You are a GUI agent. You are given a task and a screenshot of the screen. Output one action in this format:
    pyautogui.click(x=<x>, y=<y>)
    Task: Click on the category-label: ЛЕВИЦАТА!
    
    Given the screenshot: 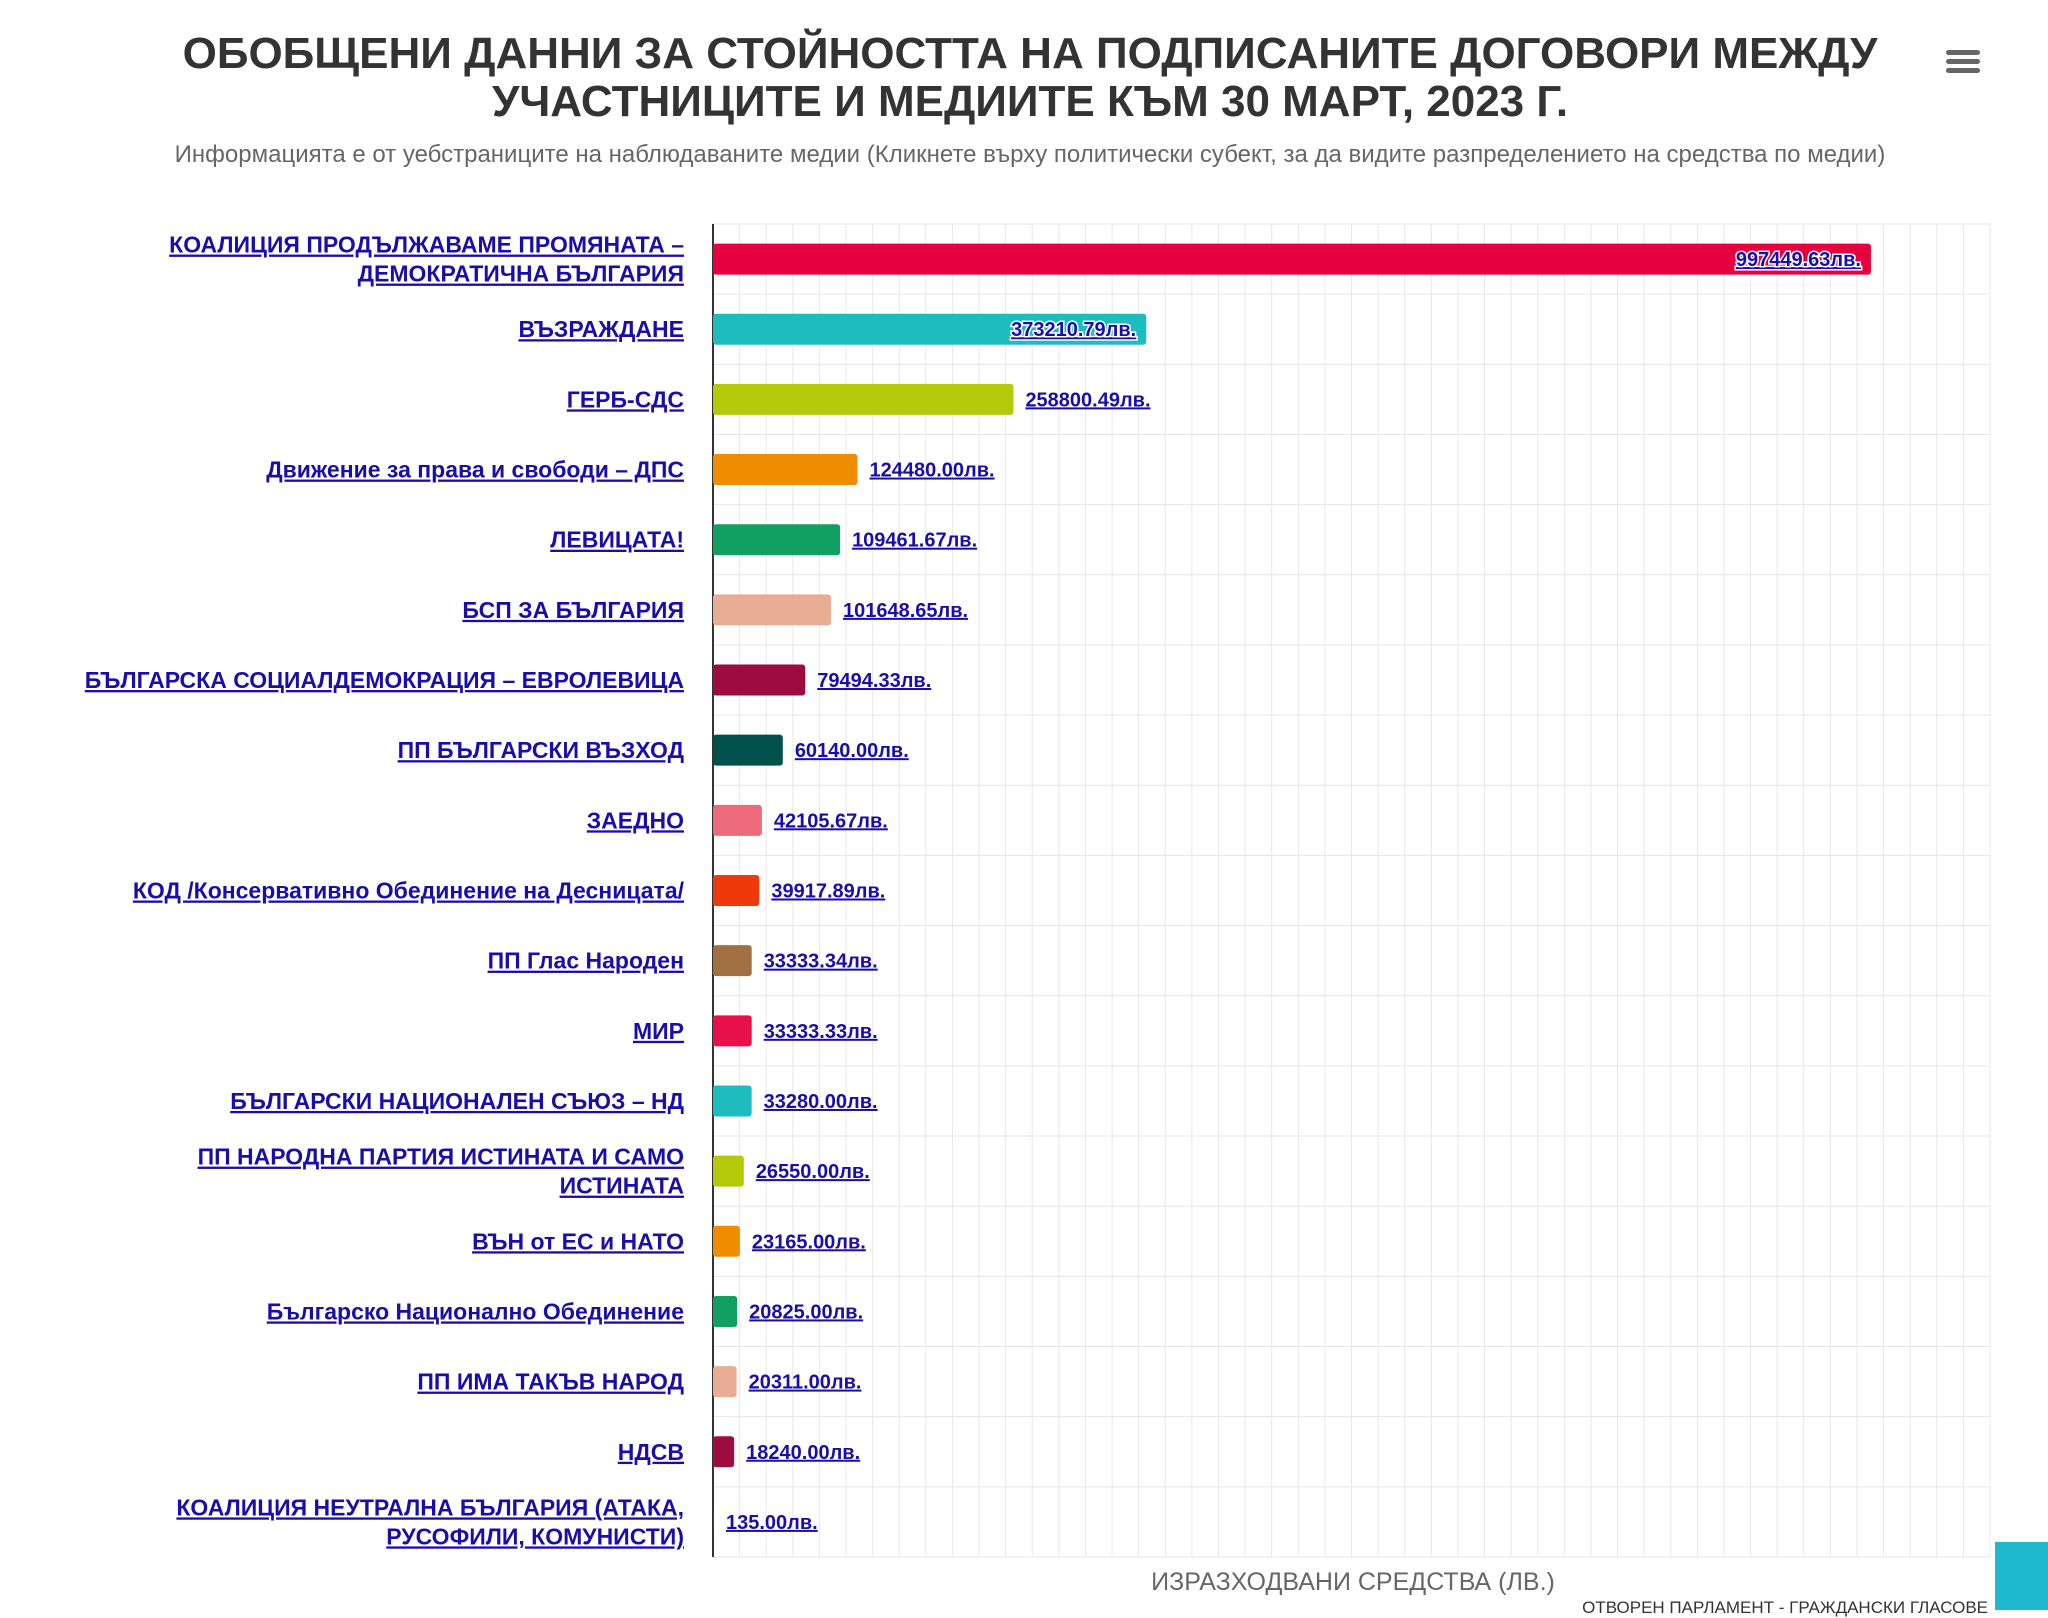 What is the action you would take?
    pyautogui.click(x=617, y=540)
    